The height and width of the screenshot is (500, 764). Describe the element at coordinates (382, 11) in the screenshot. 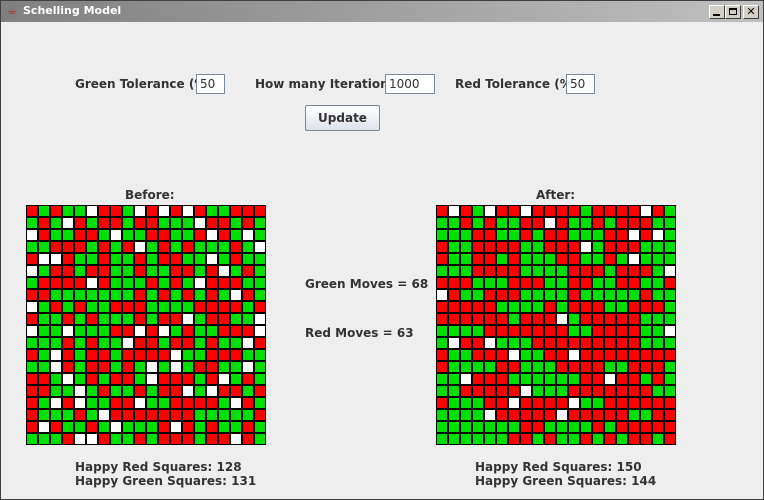

I see `title-bar: ☕ Schelling Model ✕` at that location.